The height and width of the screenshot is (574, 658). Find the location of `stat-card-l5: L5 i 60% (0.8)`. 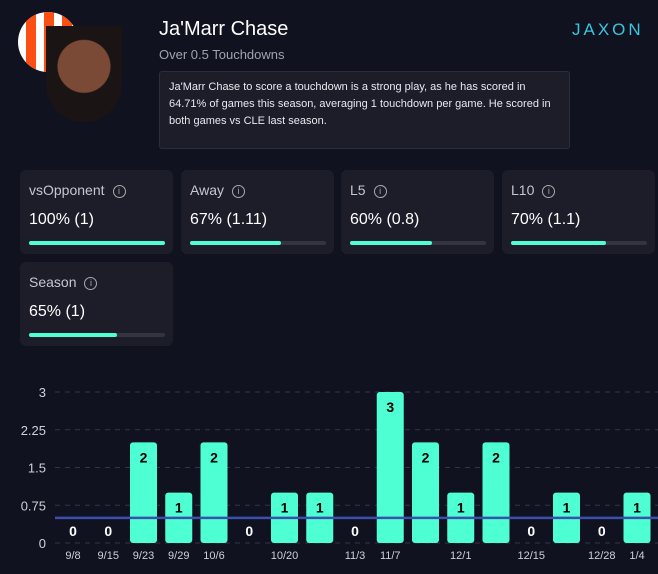

stat-card-l5: L5 i 60% (0.8) is located at coordinates (417, 212).